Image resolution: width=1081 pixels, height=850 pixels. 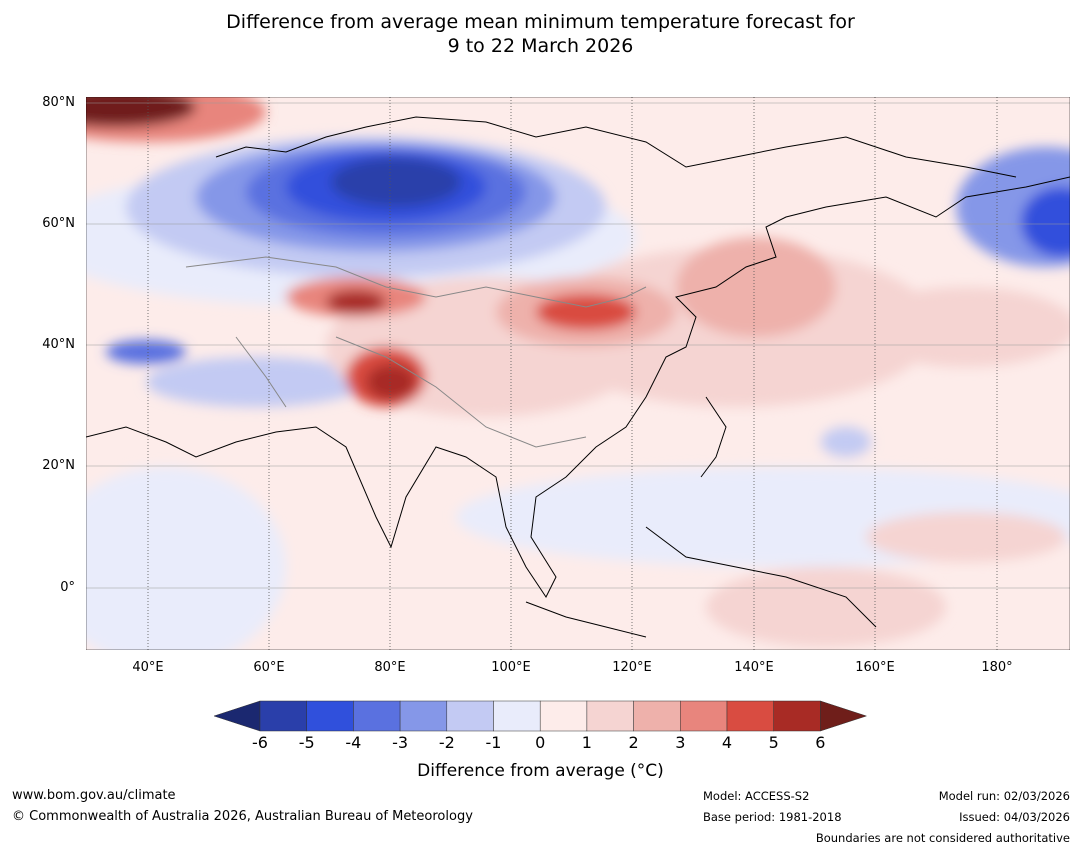 What do you see at coordinates (269, 667) in the screenshot?
I see `lon-label: 60°E` at bounding box center [269, 667].